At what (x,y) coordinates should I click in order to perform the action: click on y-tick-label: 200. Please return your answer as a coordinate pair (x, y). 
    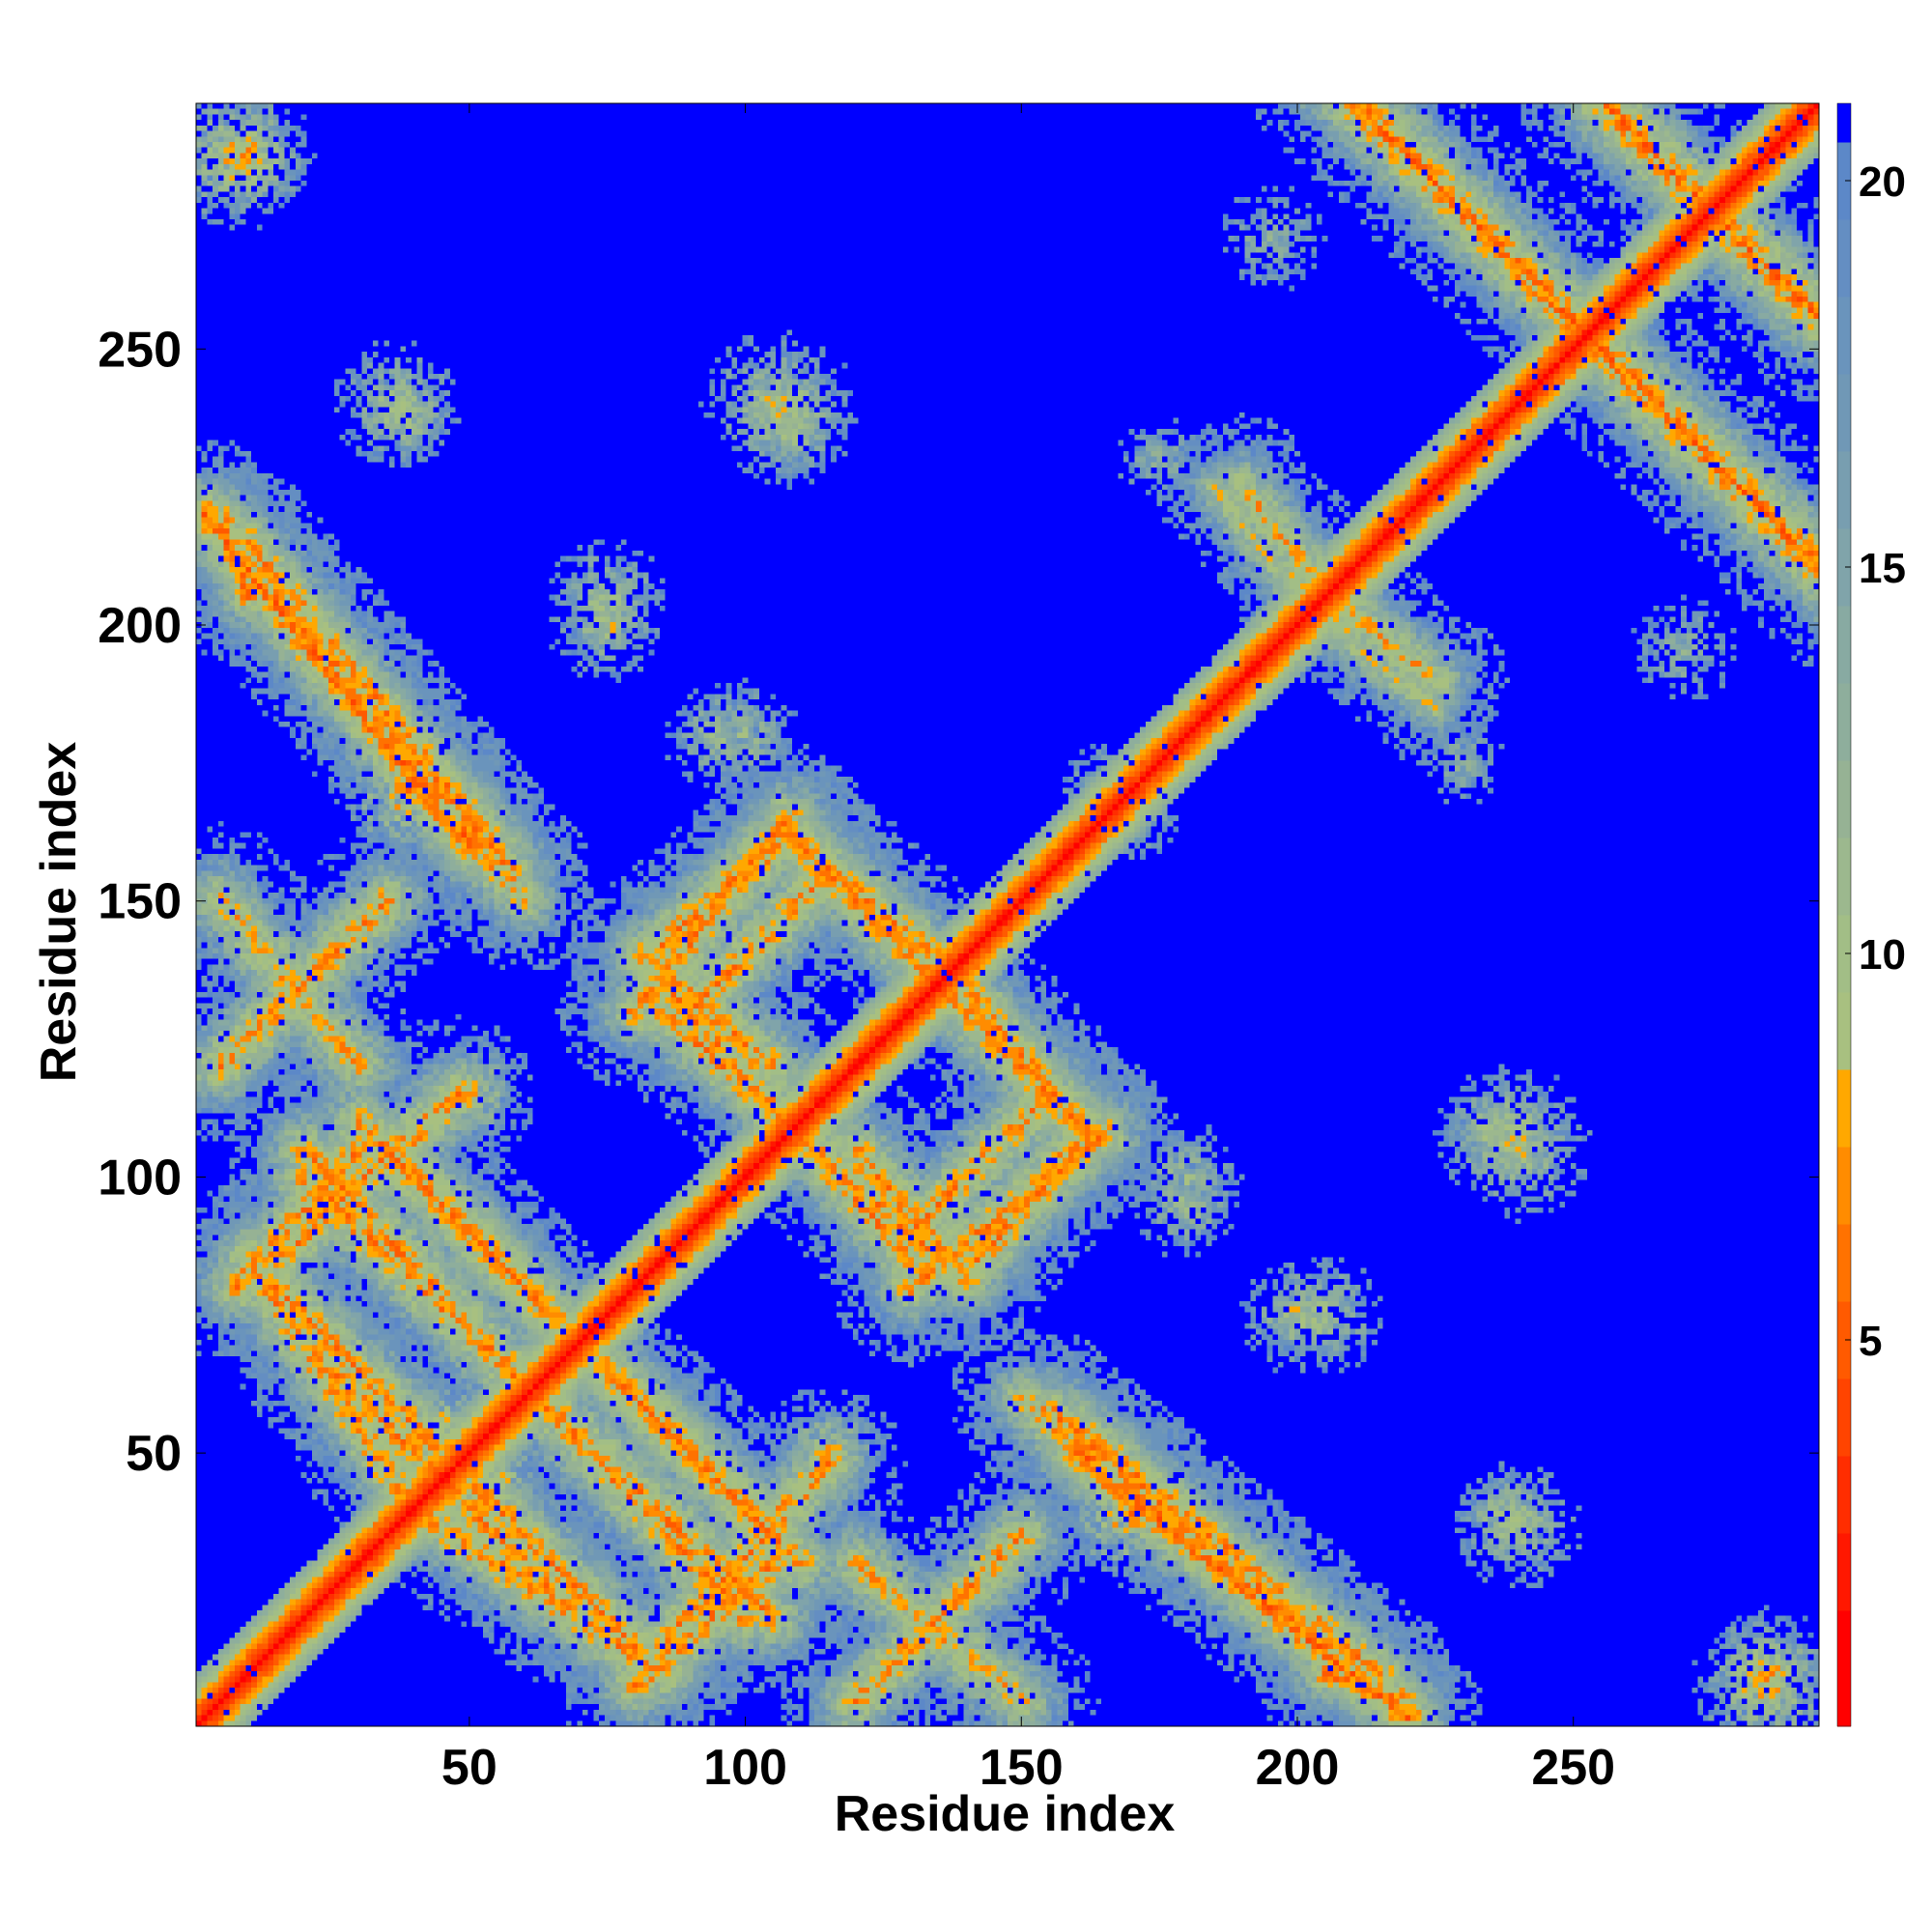
    Looking at the image, I should click on (140, 626).